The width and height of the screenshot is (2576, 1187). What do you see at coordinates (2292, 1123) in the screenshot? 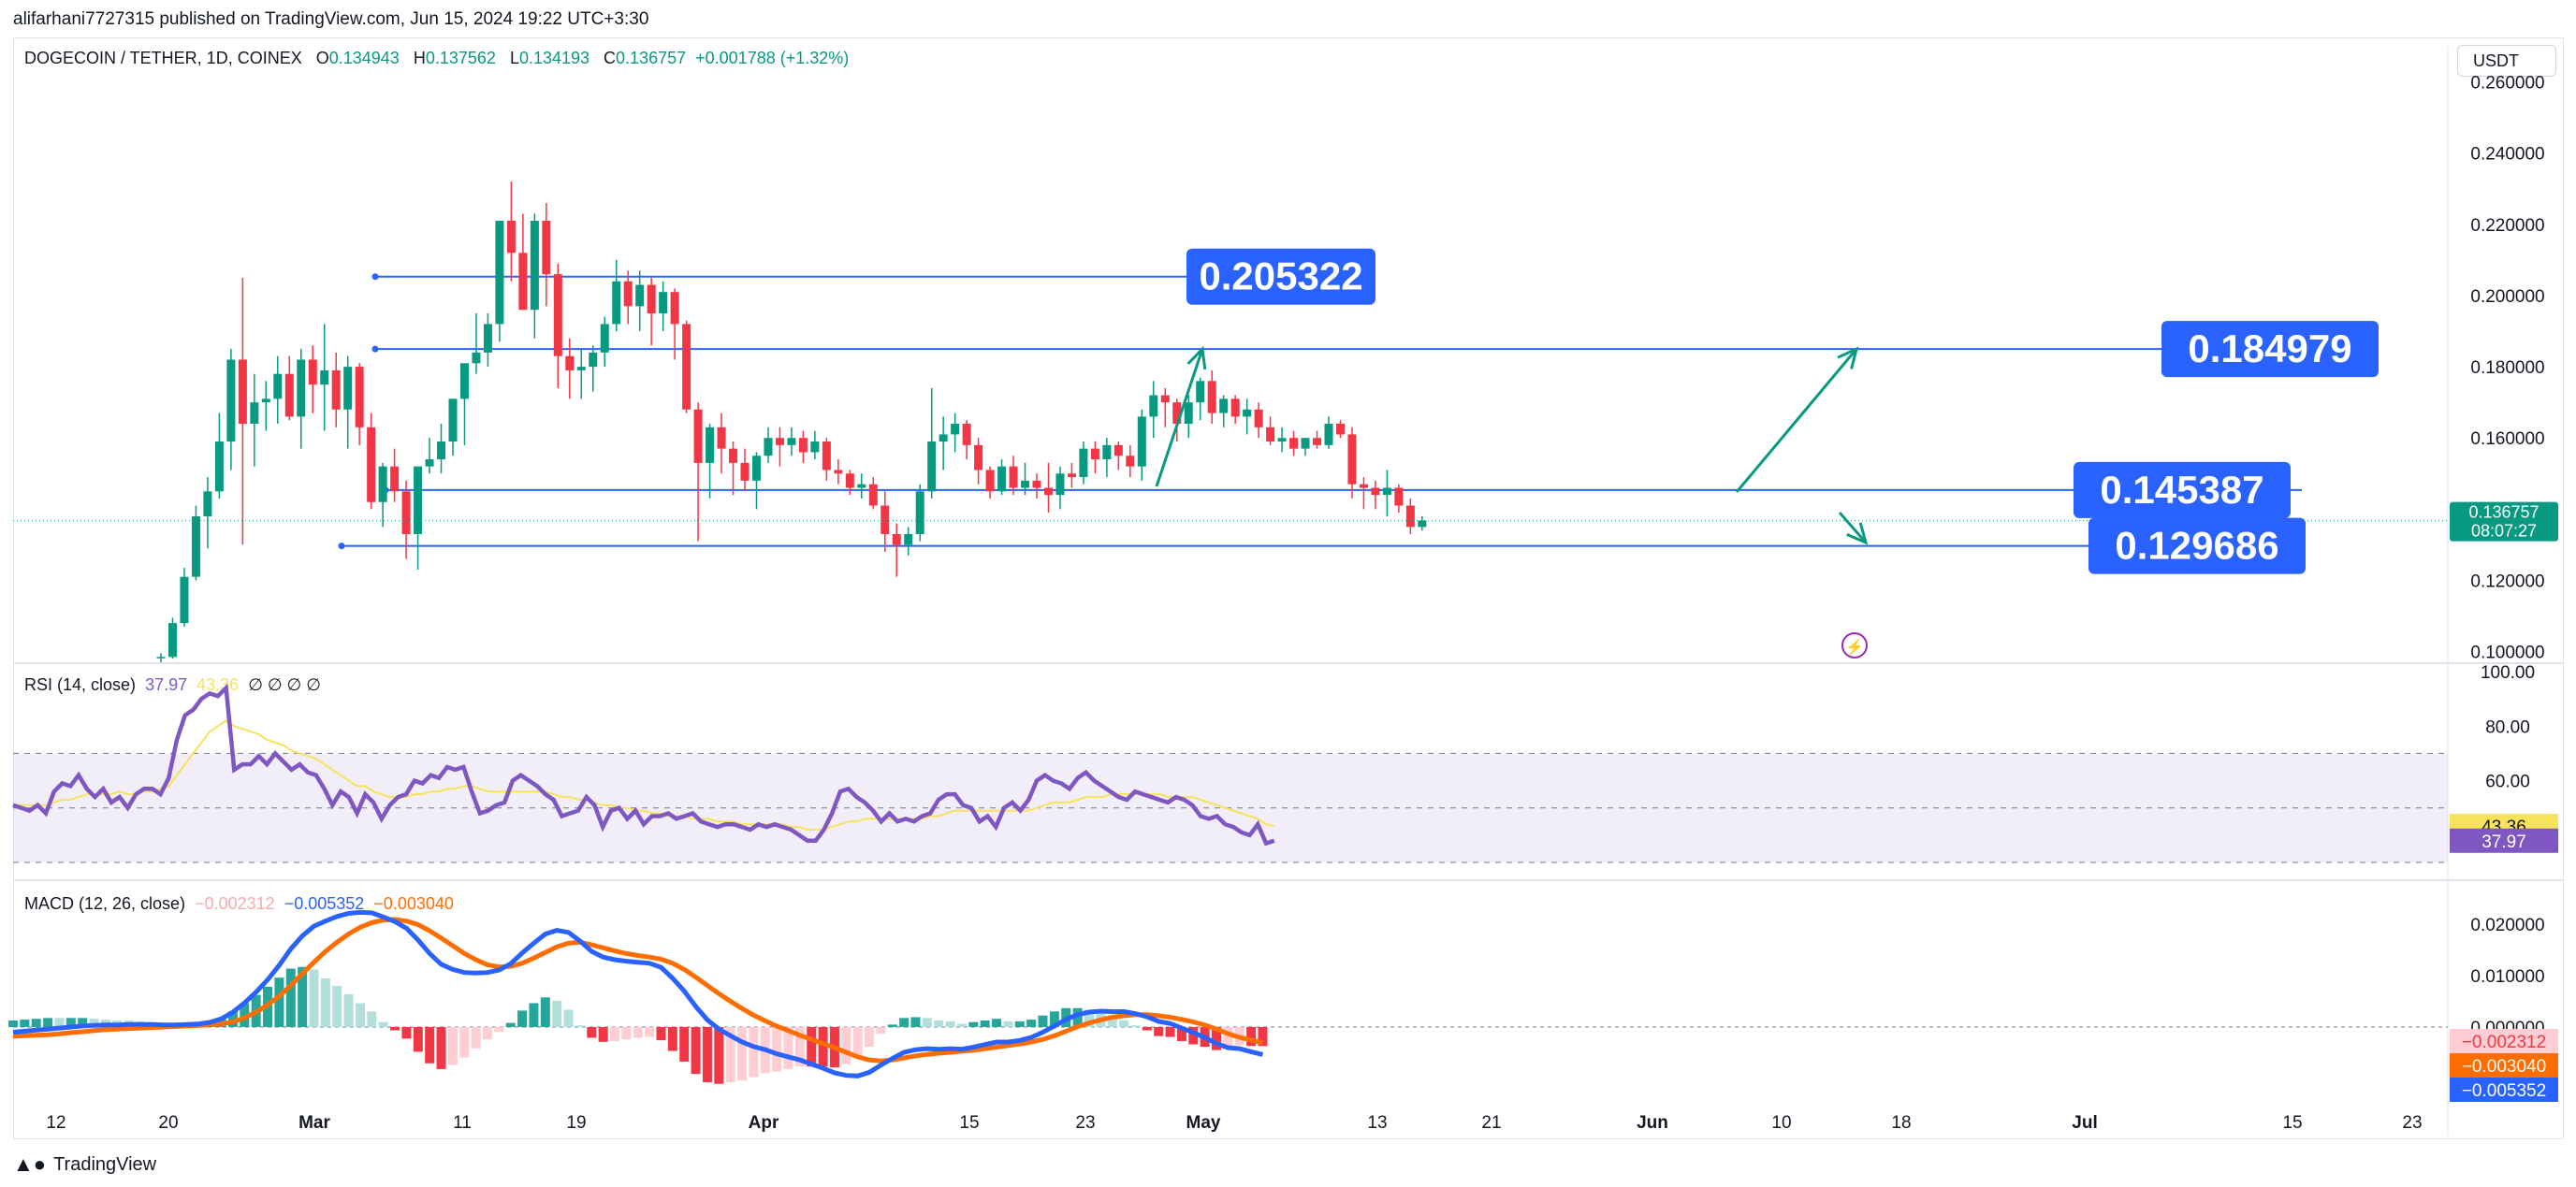
I see `date-tick-label: 15` at bounding box center [2292, 1123].